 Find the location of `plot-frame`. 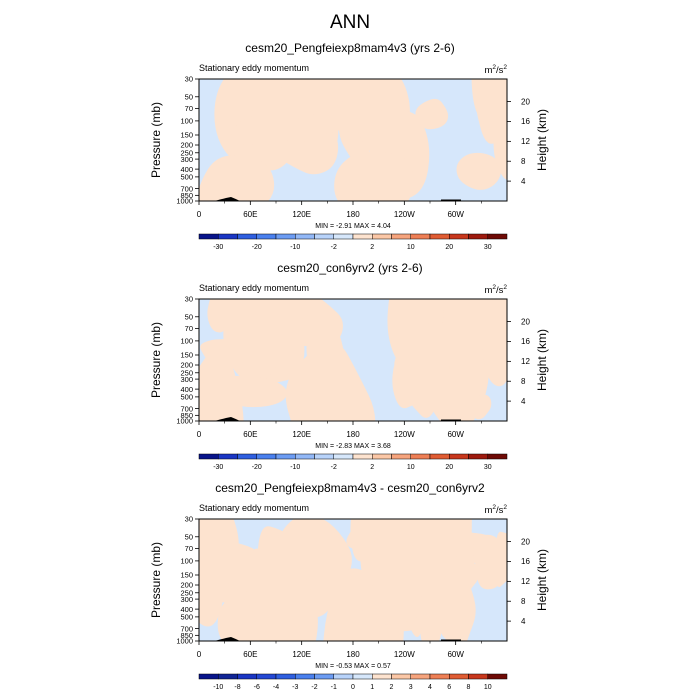

plot-frame is located at coordinates (353, 140).